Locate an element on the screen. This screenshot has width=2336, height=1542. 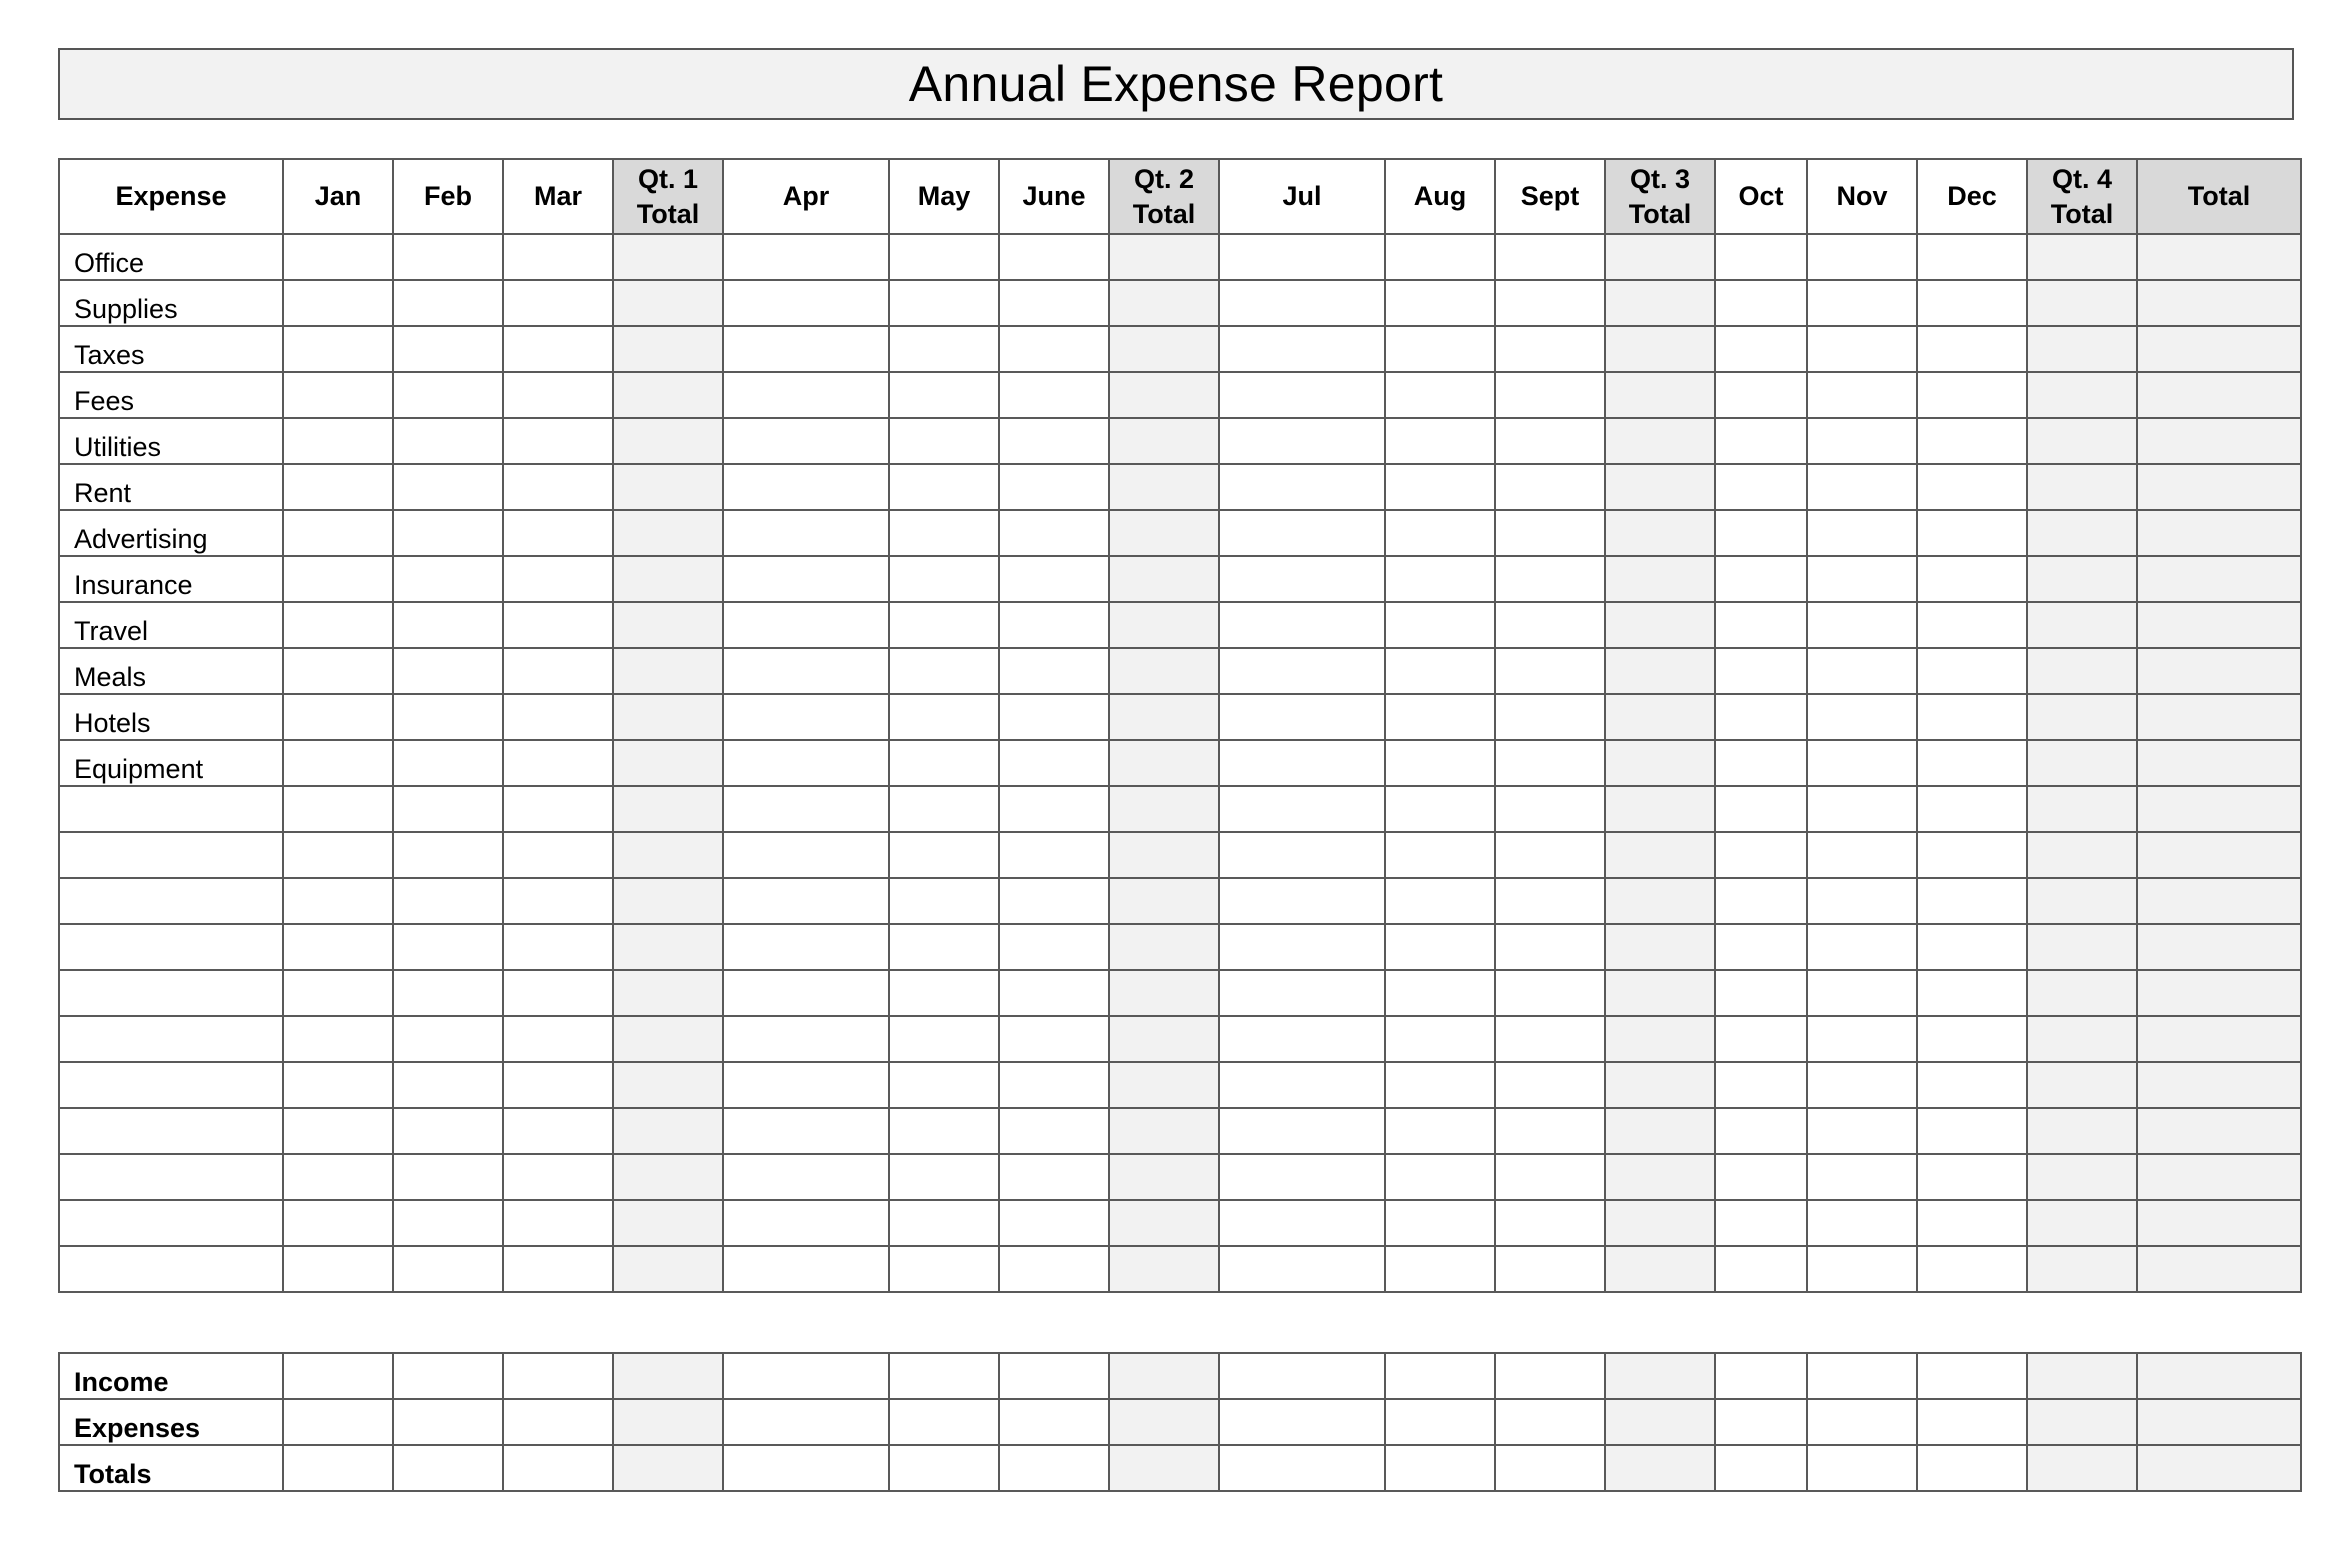
summary-row-label: Income is located at coordinates (171, 1376).